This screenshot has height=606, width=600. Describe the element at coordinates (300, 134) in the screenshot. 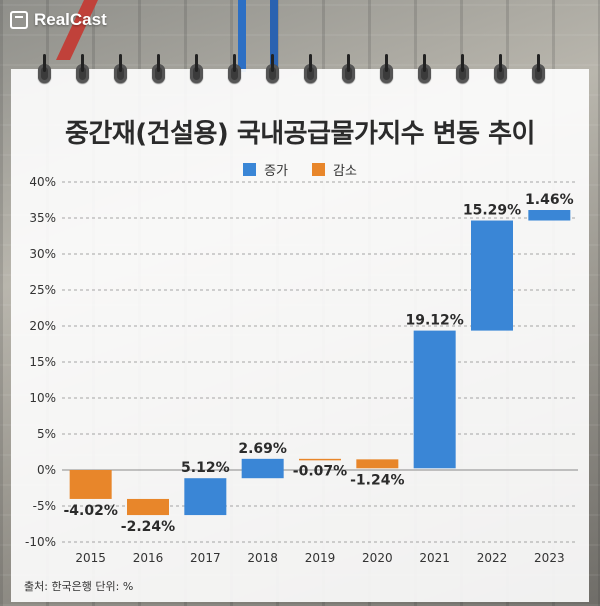

I see `chart-title: 중간재(건설용) 국내공급물가지수 변동 추이` at that location.